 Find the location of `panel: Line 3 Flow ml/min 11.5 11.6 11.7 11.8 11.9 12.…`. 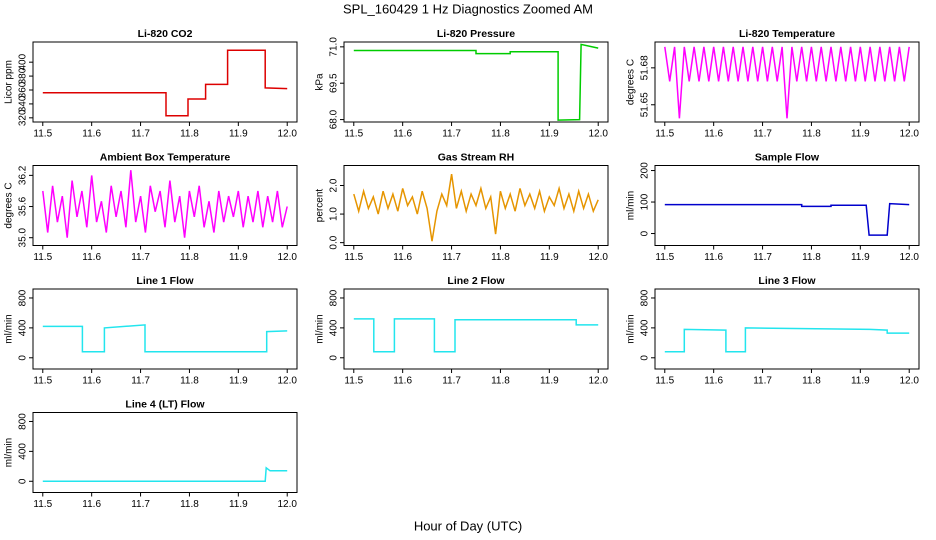

panel: Line 3 Flow ml/min 11.5 11.6 11.7 11.8 11.9 12.… is located at coordinates (773, 331).